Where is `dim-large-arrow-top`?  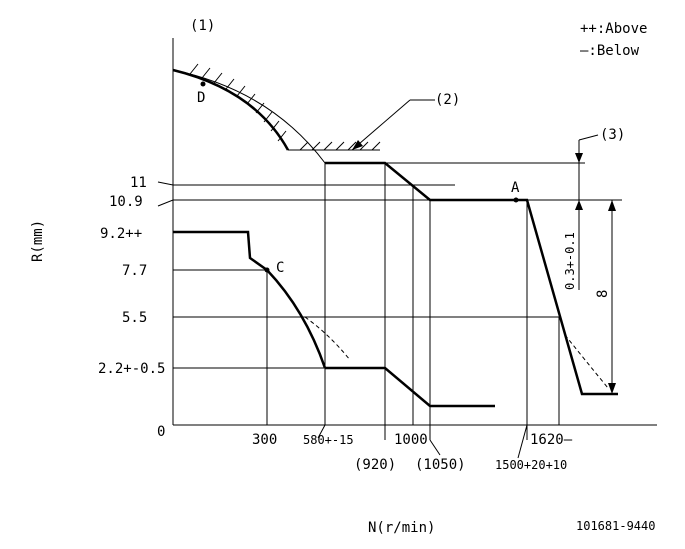
dim-large-arrow-top is located at coordinates (612, 205).